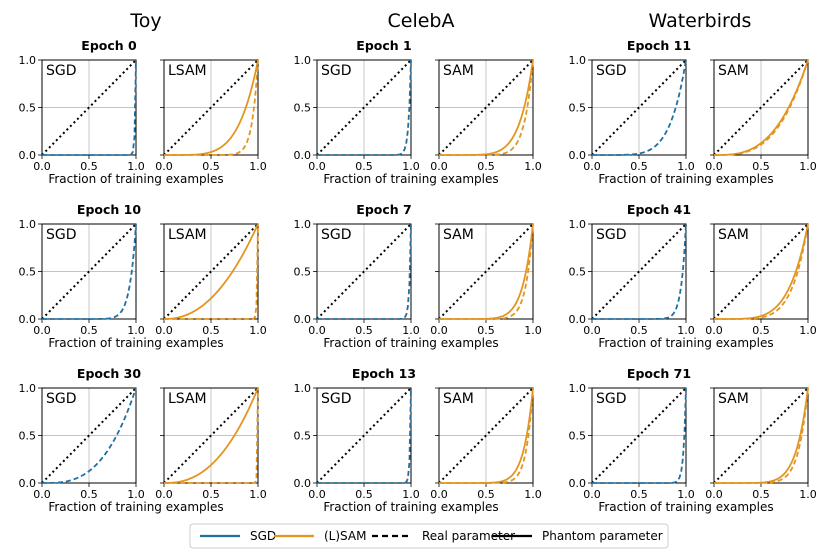 The width and height of the screenshot is (830, 550). I want to click on epoch-title: Epoch 41, so click(659, 209).